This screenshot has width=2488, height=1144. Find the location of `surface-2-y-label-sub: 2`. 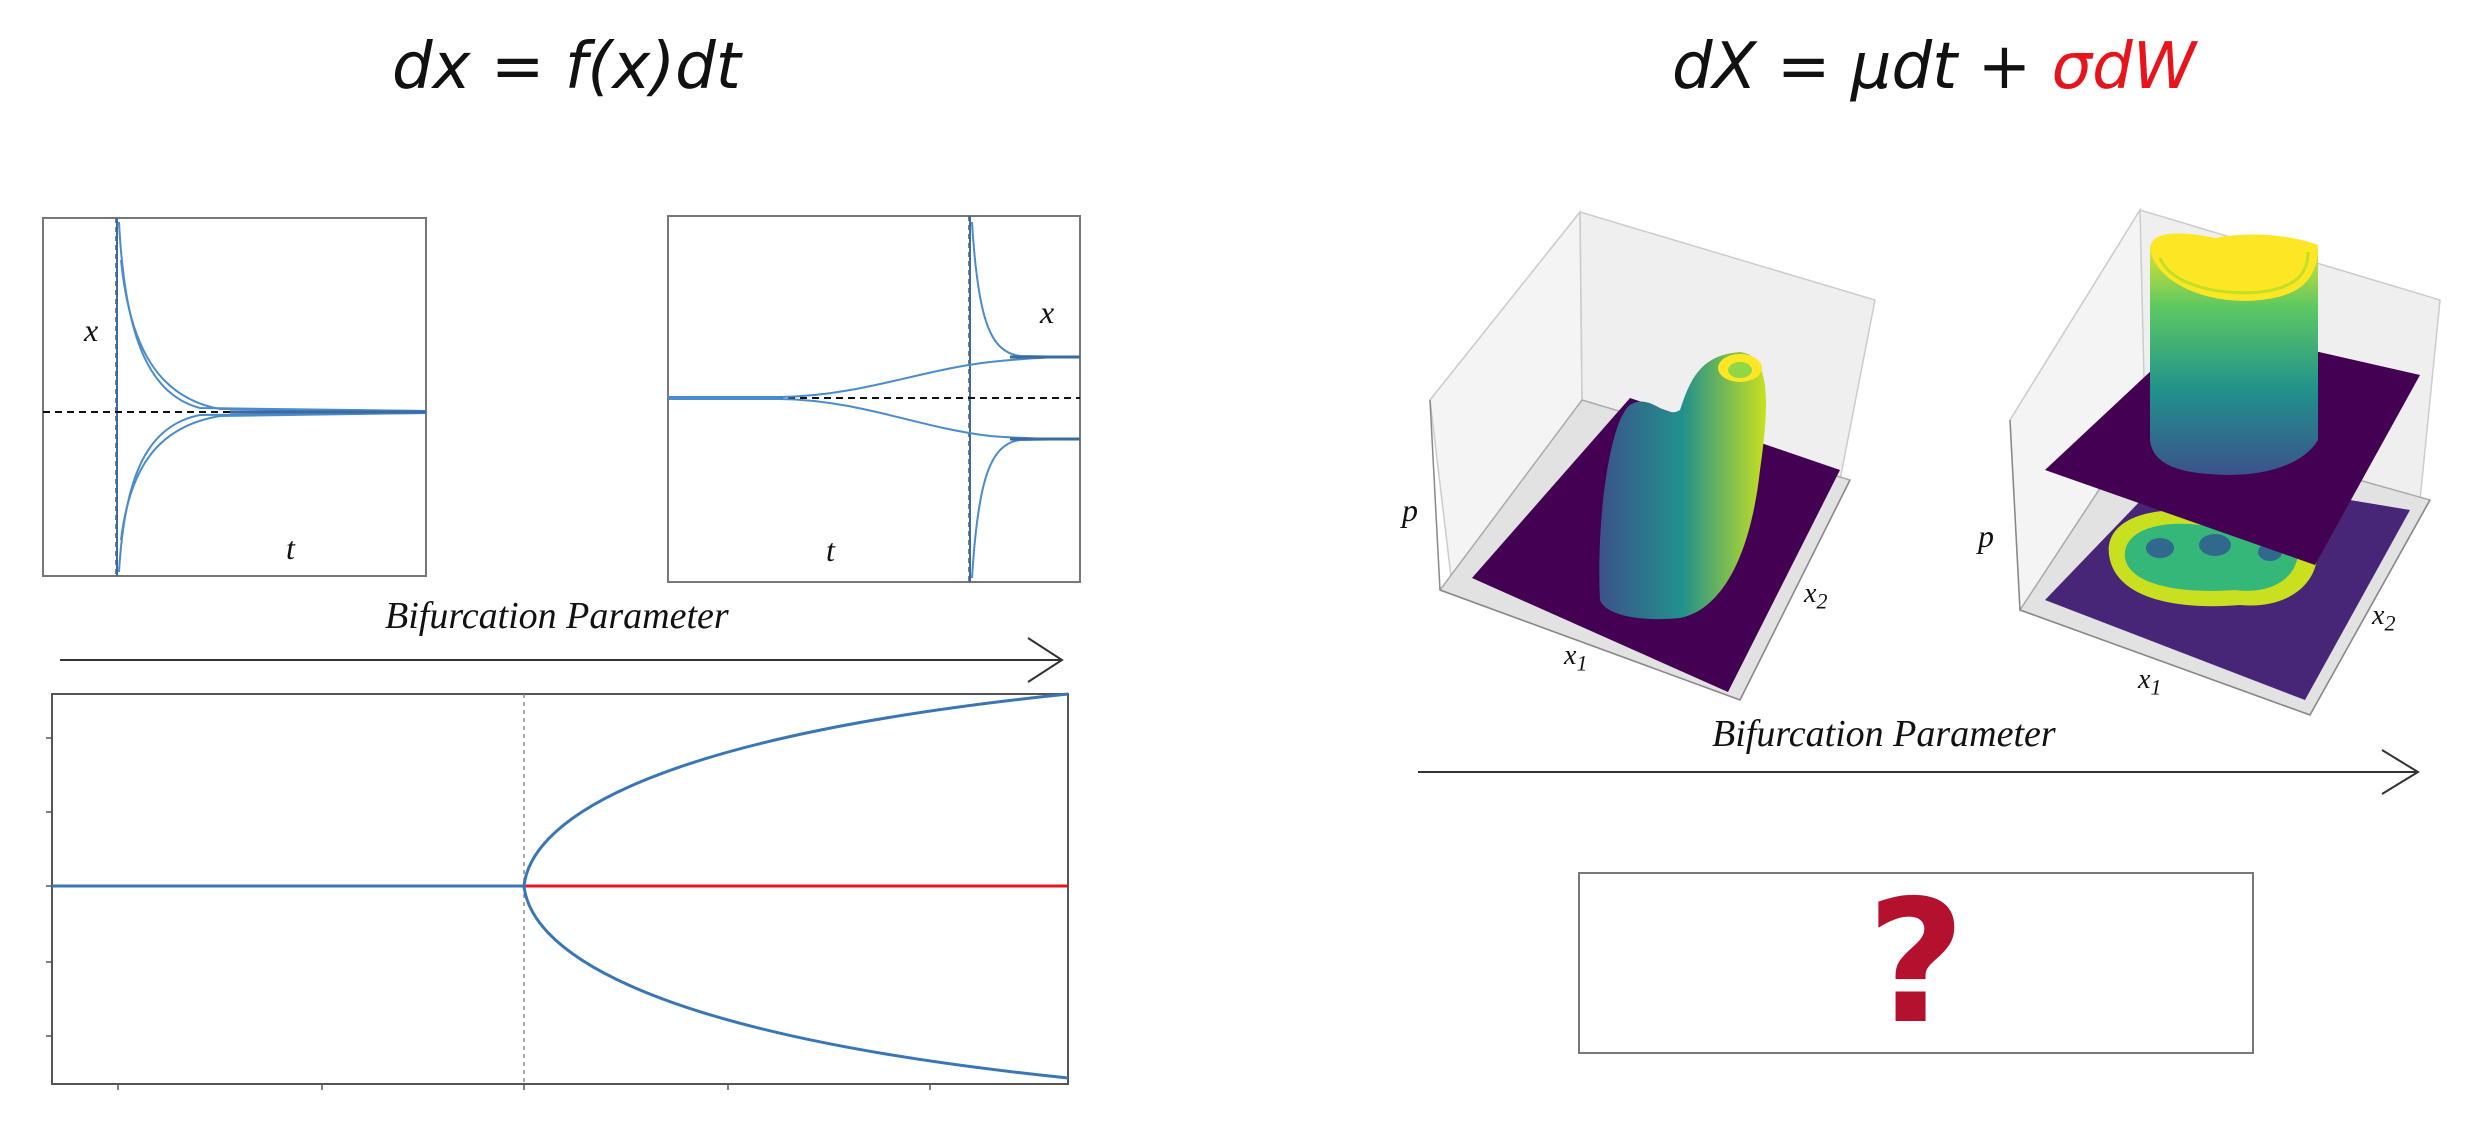

surface-2-y-label-sub: 2 is located at coordinates (2390, 623).